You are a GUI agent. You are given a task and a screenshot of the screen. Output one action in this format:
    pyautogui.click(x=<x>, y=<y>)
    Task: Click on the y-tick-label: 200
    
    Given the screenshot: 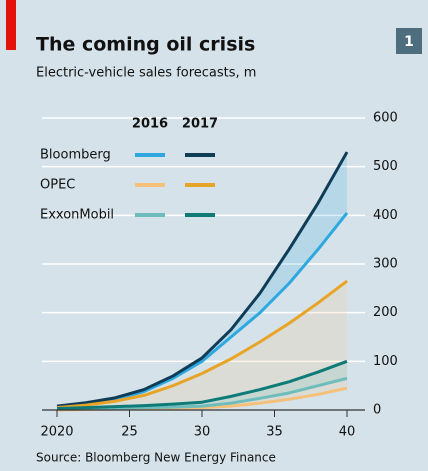 What is the action you would take?
    pyautogui.click(x=385, y=312)
    